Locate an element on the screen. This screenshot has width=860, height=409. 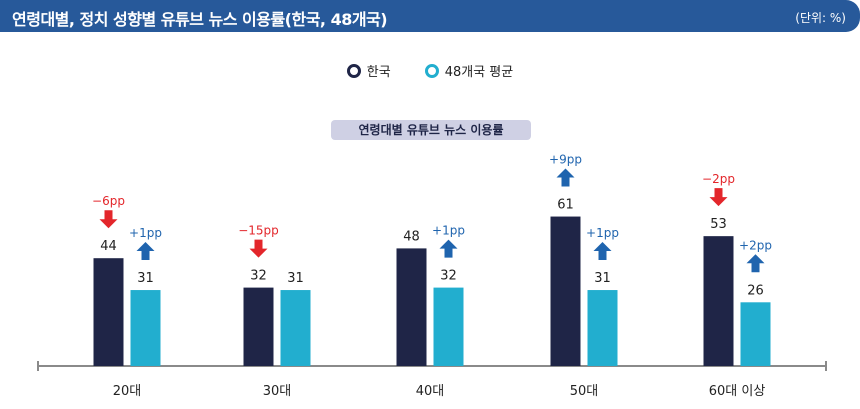
chart-main-title: 연령대별, 정치 성향별 유튜브 뉴스 이용률(한국, 48개국) is located at coordinates (200, 19).